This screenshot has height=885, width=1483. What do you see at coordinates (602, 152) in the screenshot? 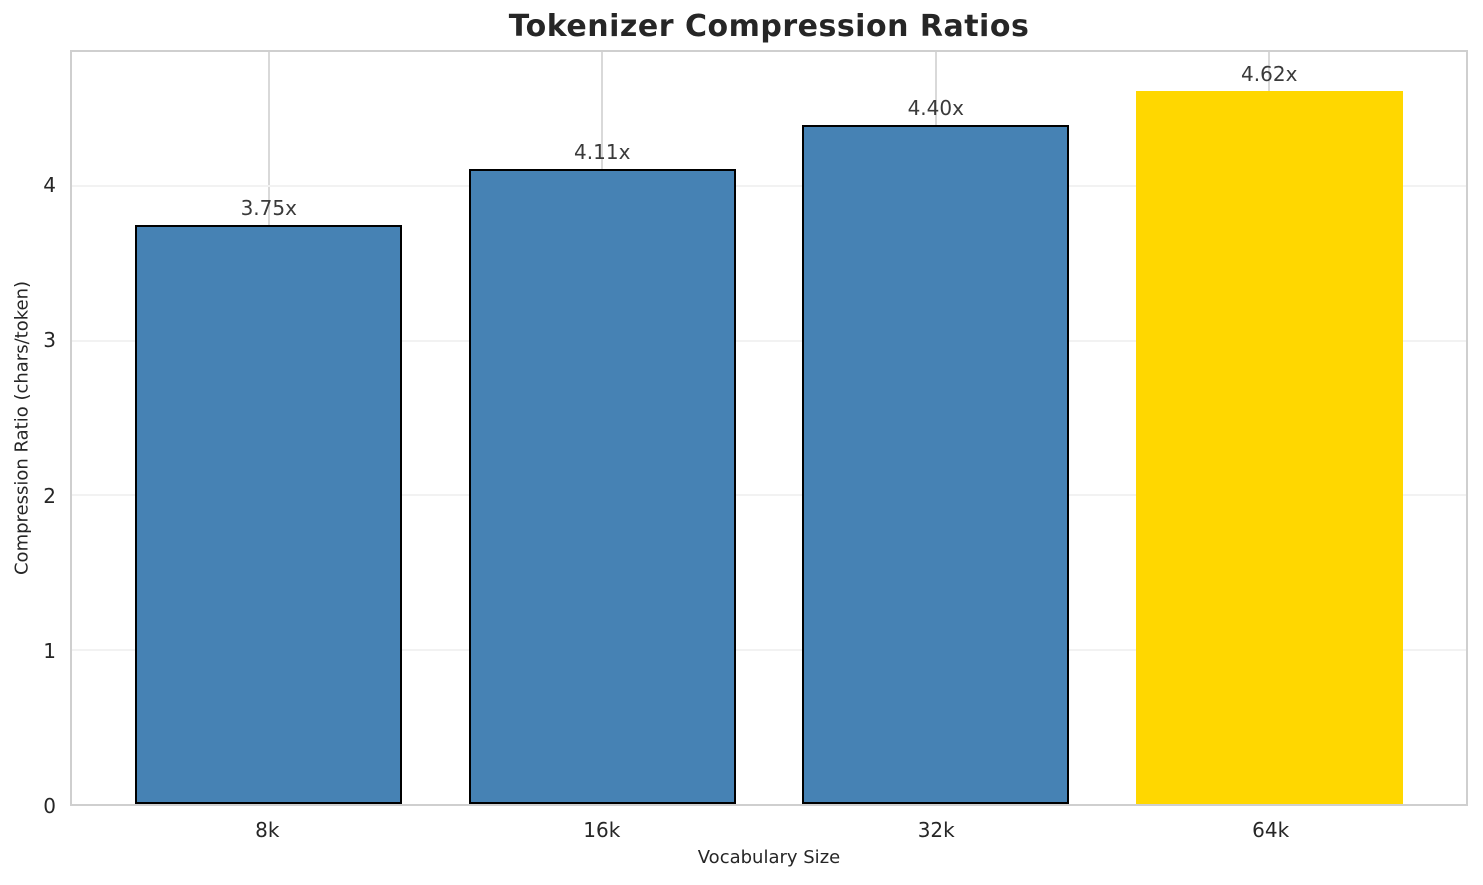
I see `bar-value-label: 4.11x` at bounding box center [602, 152].